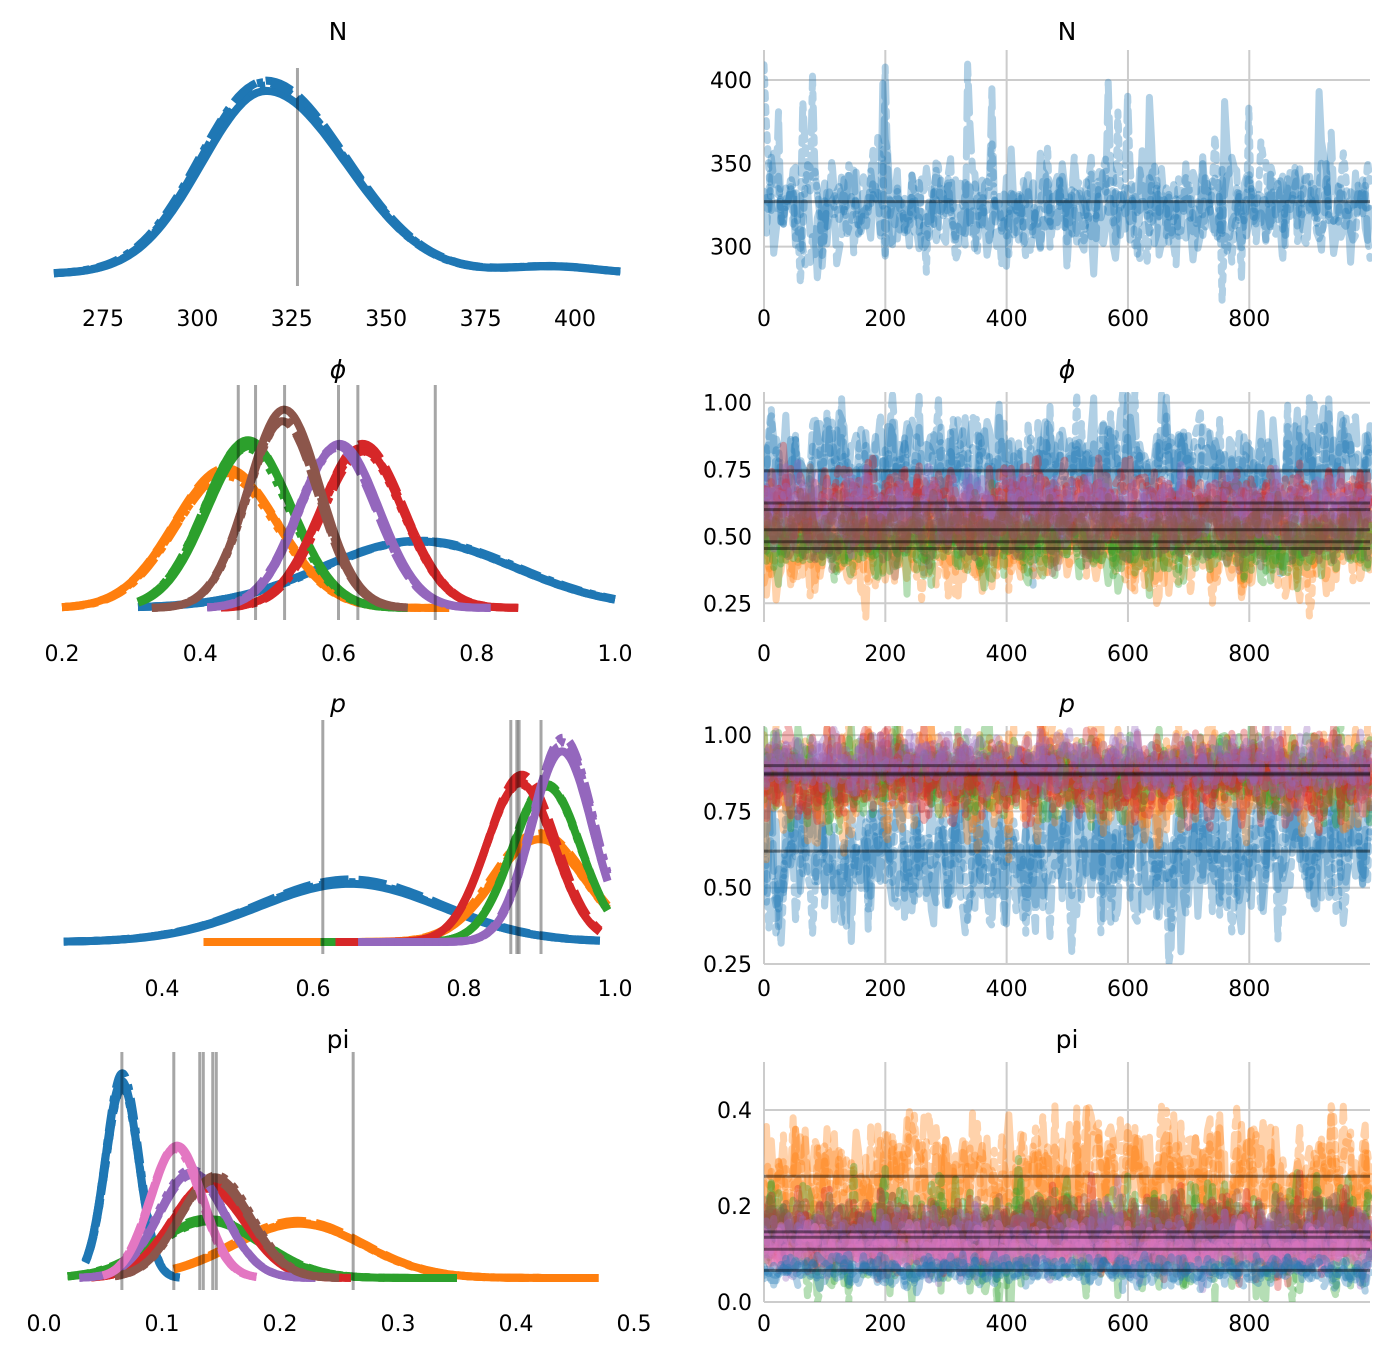 This screenshot has width=1389, height=1356. I want to click on density-curve-p[4], so click(484, 843).